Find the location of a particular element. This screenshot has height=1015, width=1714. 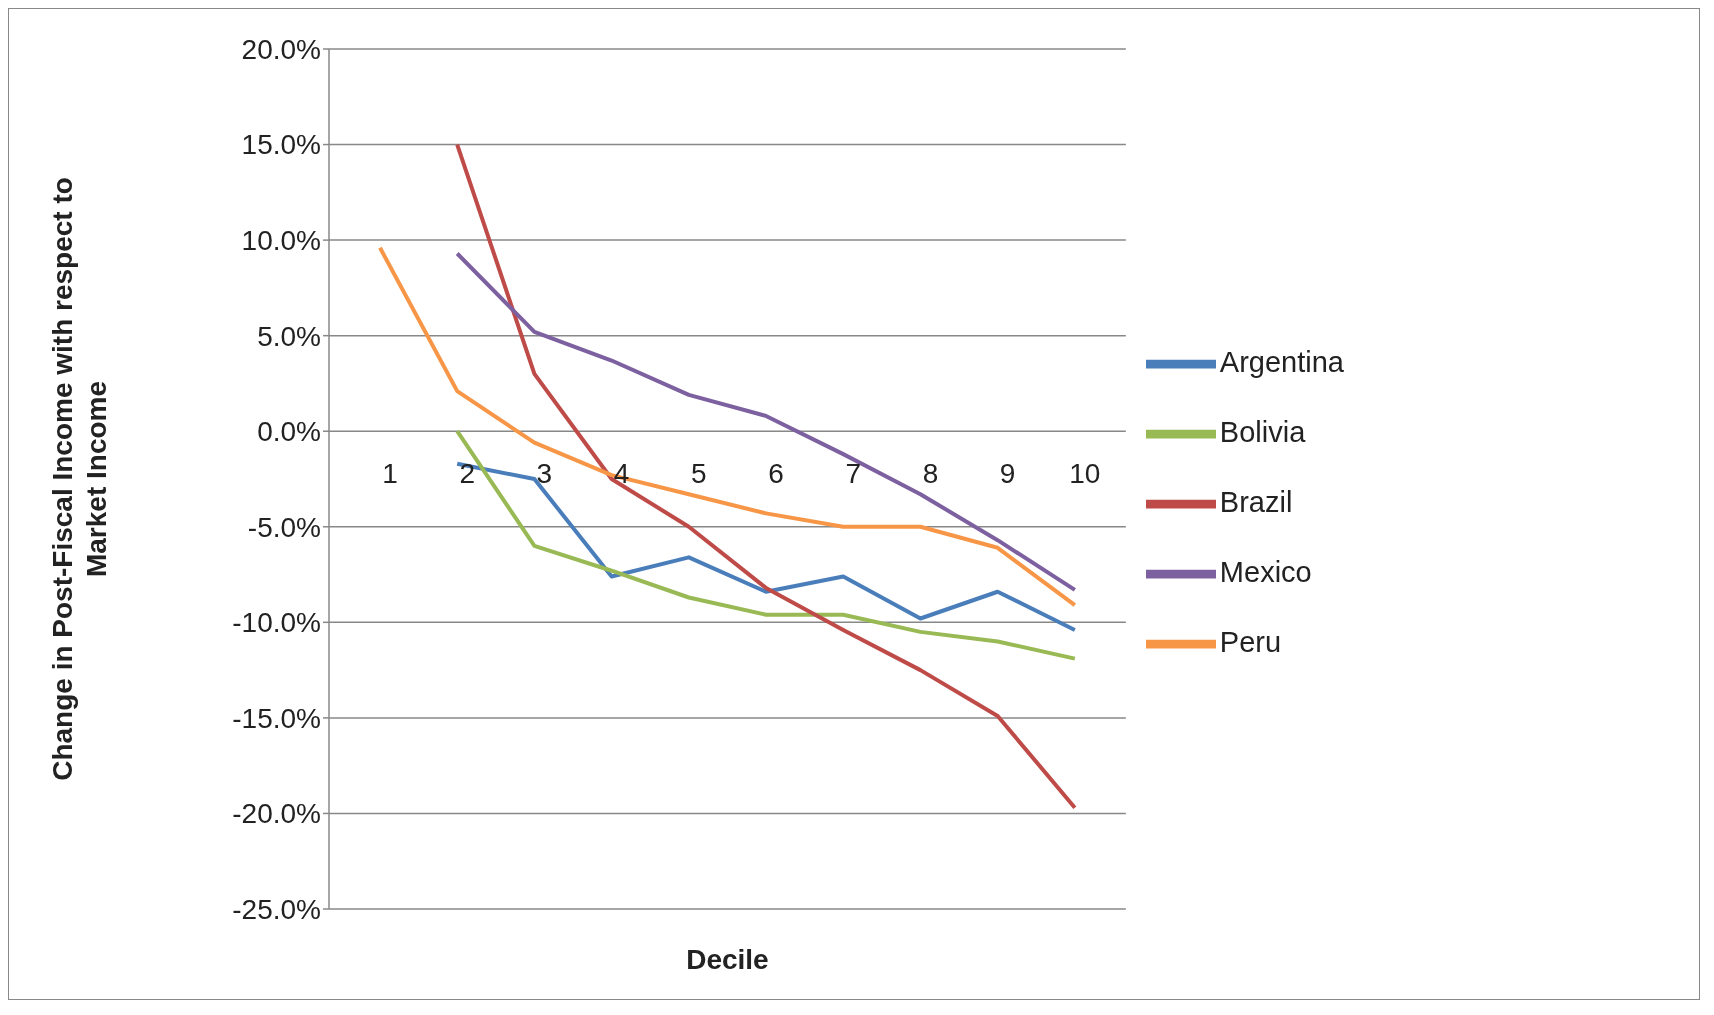

x-tick-label: 8 is located at coordinates (930, 474).